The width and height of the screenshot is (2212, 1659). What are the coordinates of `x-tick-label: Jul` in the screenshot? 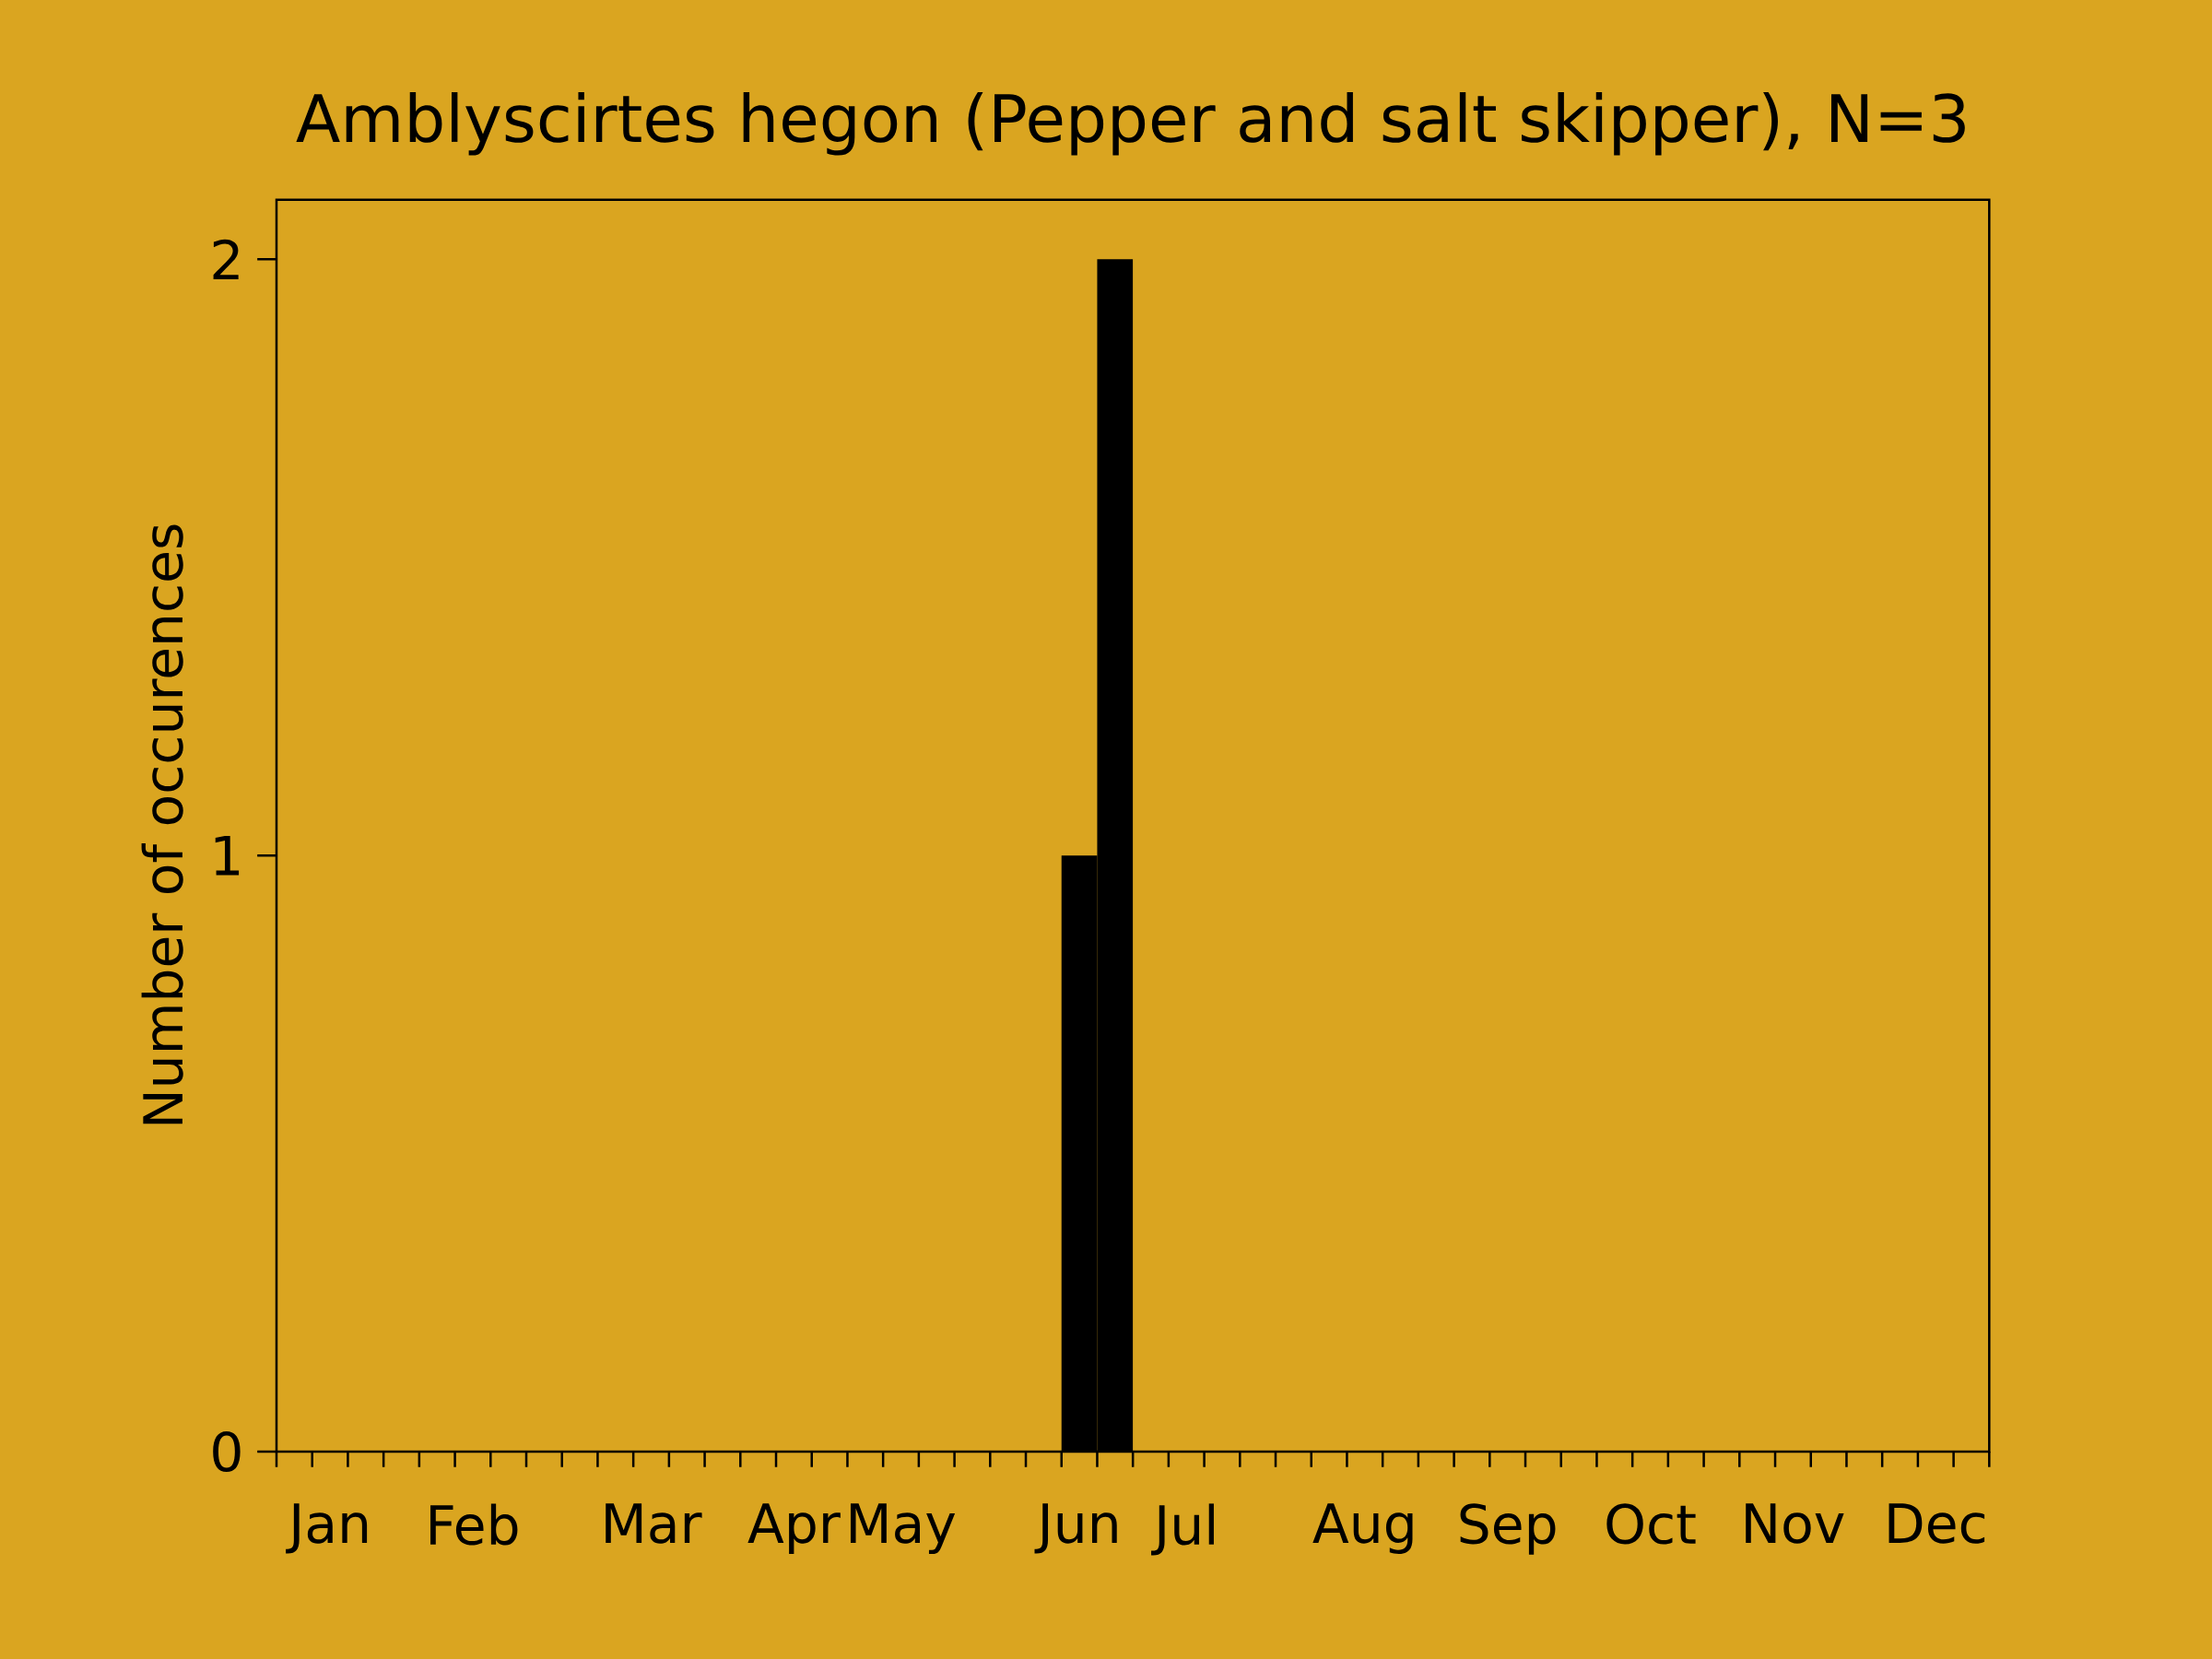 It's located at (1182, 1529).